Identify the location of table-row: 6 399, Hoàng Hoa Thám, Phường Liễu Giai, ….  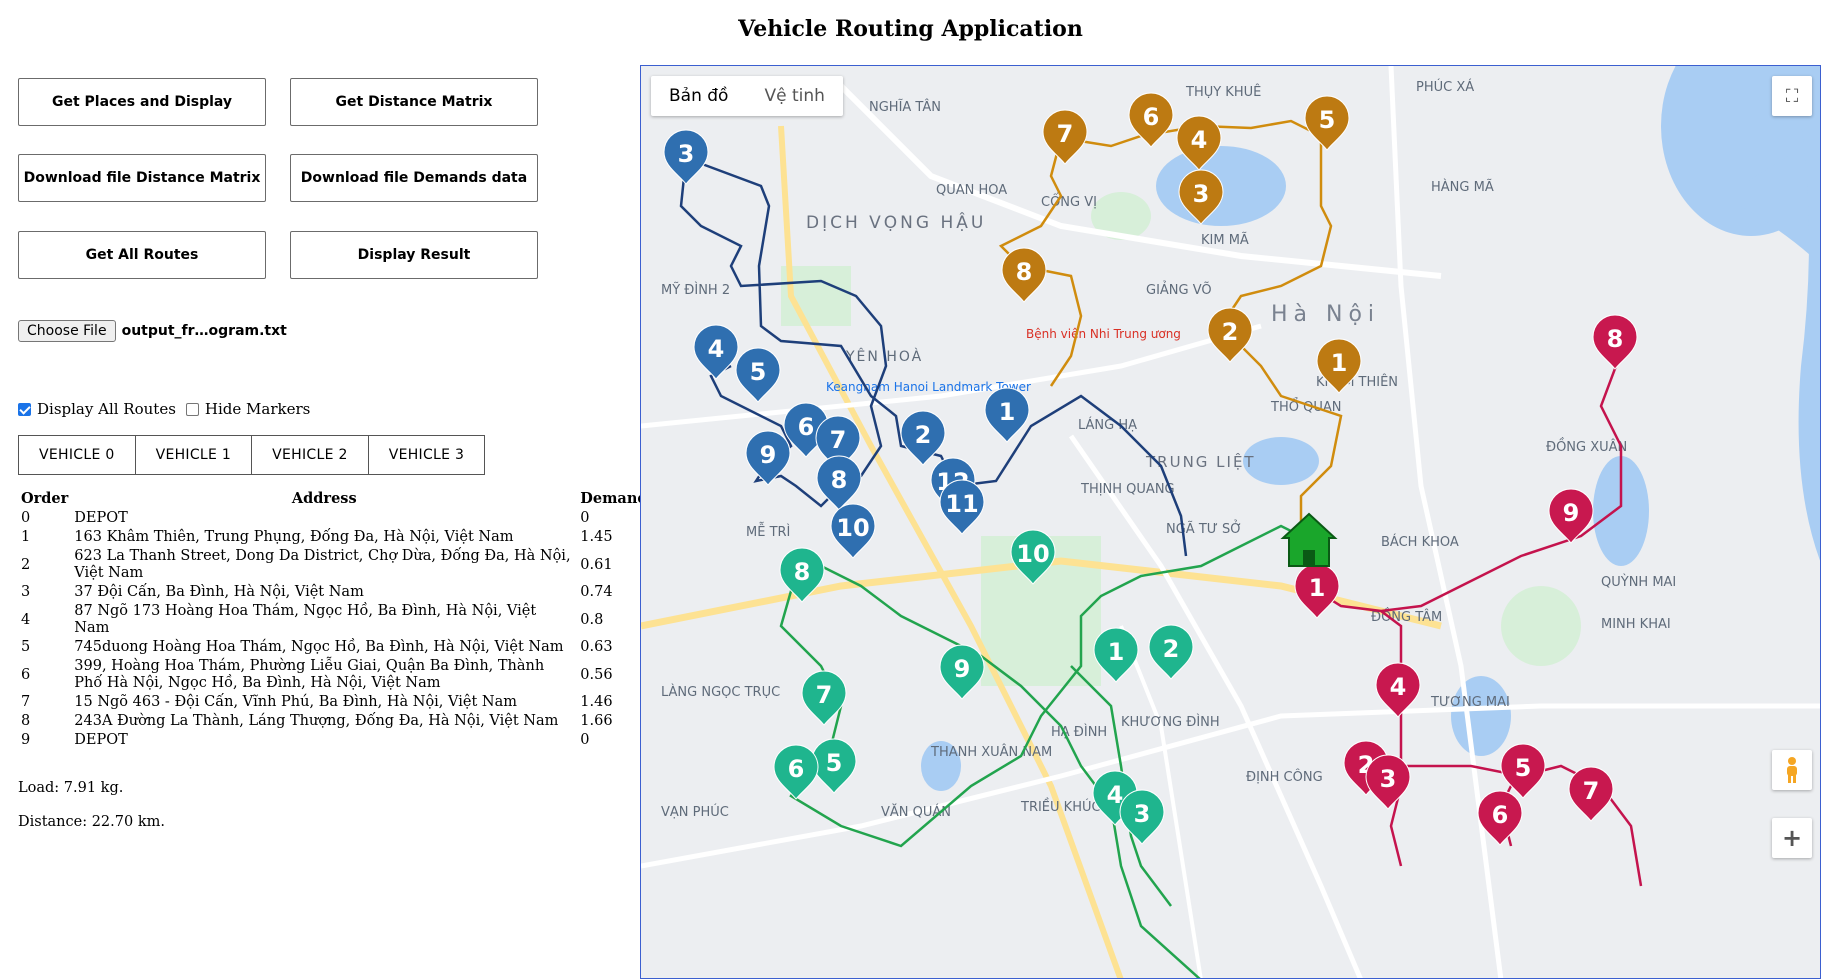
(334, 675).